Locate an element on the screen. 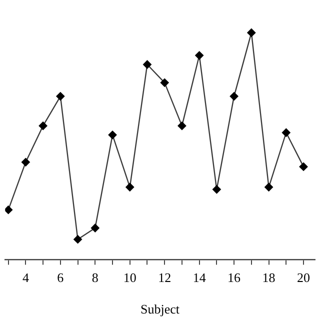  x-tick-label: 16 is located at coordinates (235, 278).